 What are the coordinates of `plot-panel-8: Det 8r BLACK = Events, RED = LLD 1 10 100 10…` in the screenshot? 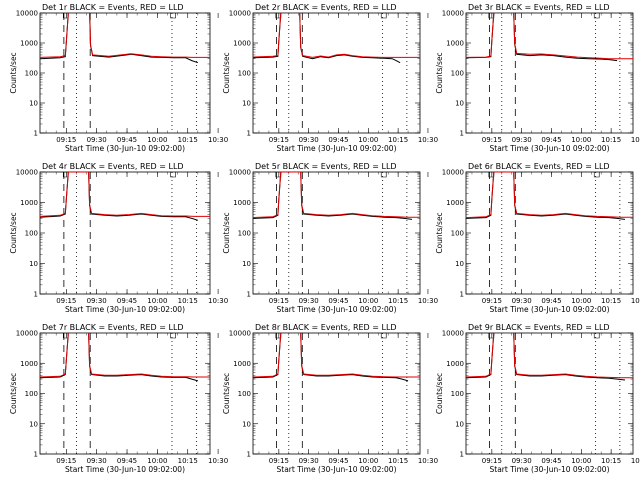 It's located at (330, 398).